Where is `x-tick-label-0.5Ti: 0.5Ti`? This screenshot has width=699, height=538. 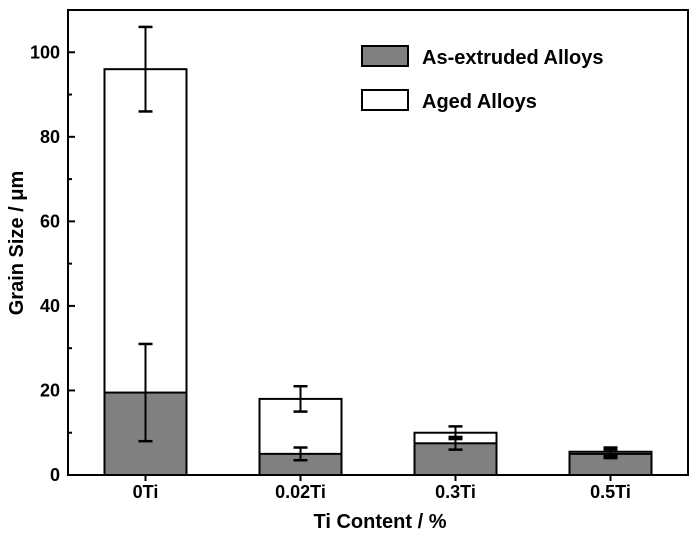
x-tick-label-0.5Ti: 0.5Ti is located at coordinates (610, 492).